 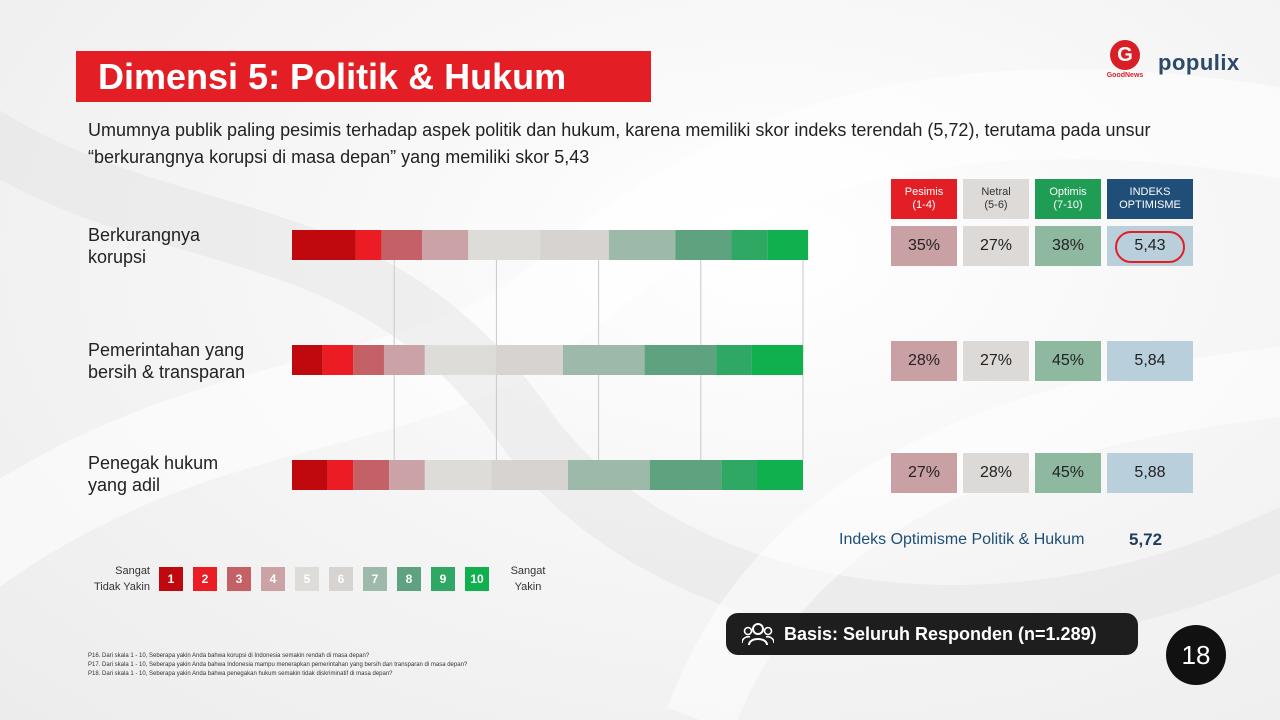 What do you see at coordinates (1199, 62) in the screenshot?
I see `populix-logo: populix` at bounding box center [1199, 62].